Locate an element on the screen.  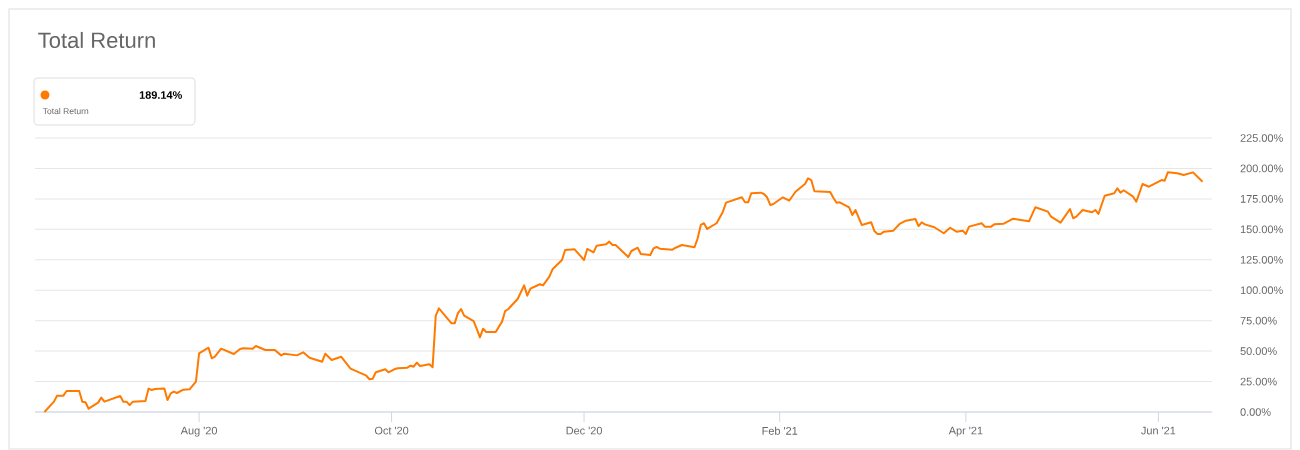
chart-title: Total Return is located at coordinates (96, 40).